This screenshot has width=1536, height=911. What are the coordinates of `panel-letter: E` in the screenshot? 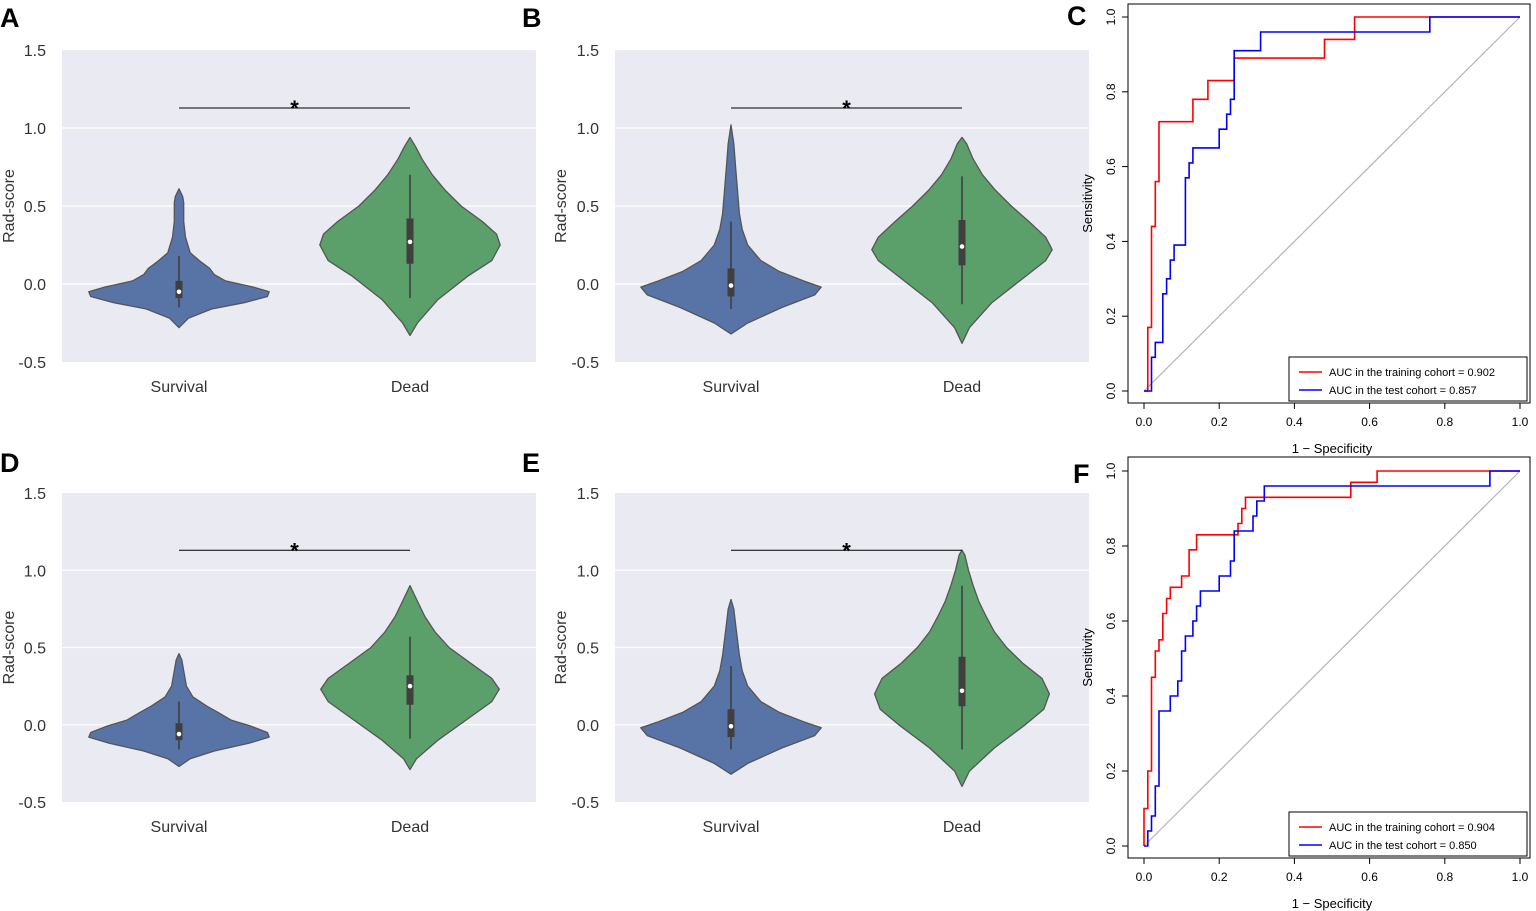 It's located at (531, 463).